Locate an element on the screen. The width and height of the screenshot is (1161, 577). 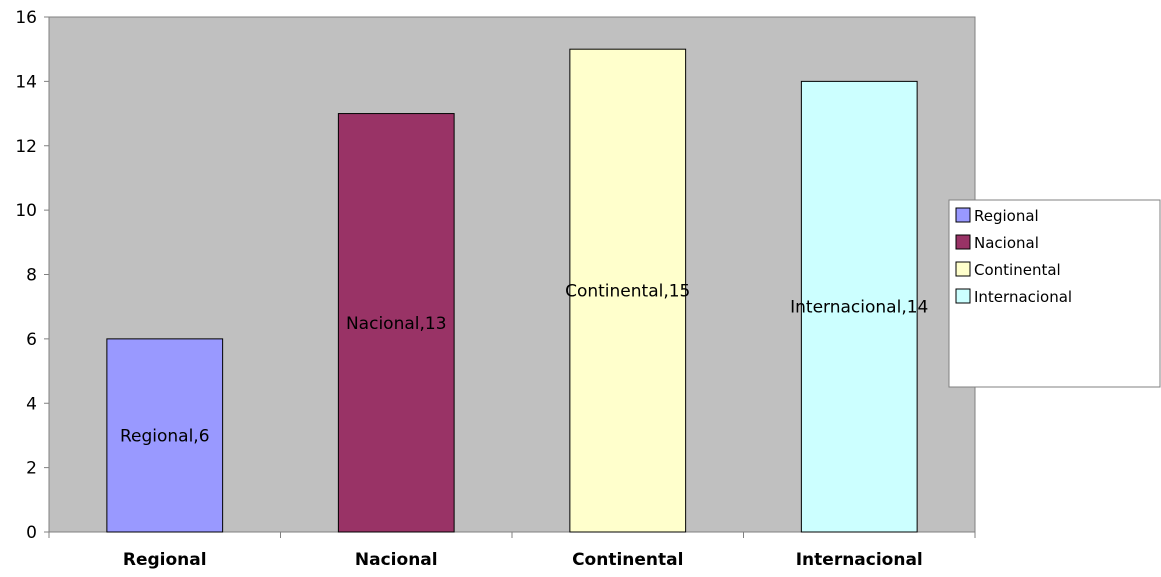
y-axis: 0 2 4 6 8 10 12 14 16 is located at coordinates (32, 275).